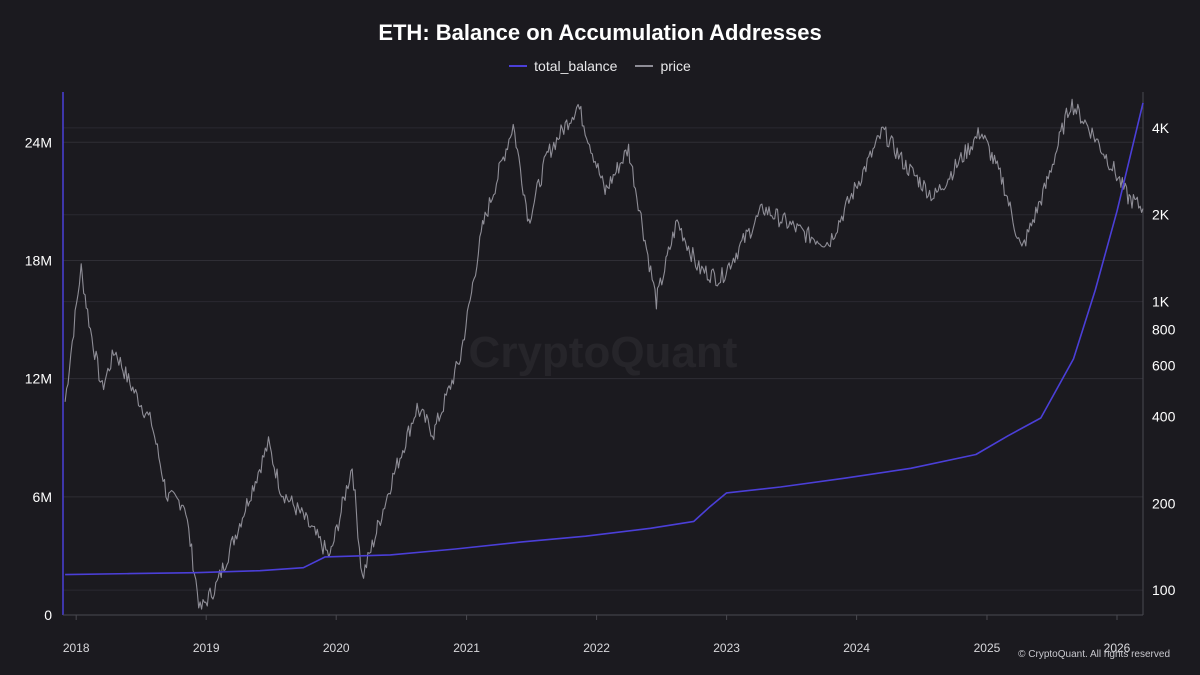 Image resolution: width=1200 pixels, height=675 pixels. What do you see at coordinates (1117, 648) in the screenshot?
I see `x-tick-label: 2026` at bounding box center [1117, 648].